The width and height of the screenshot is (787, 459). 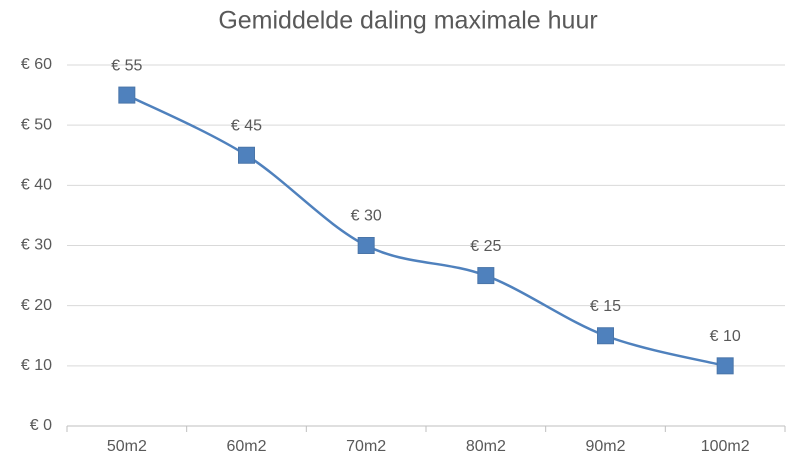 I want to click on data-label: € 10, so click(x=725, y=336).